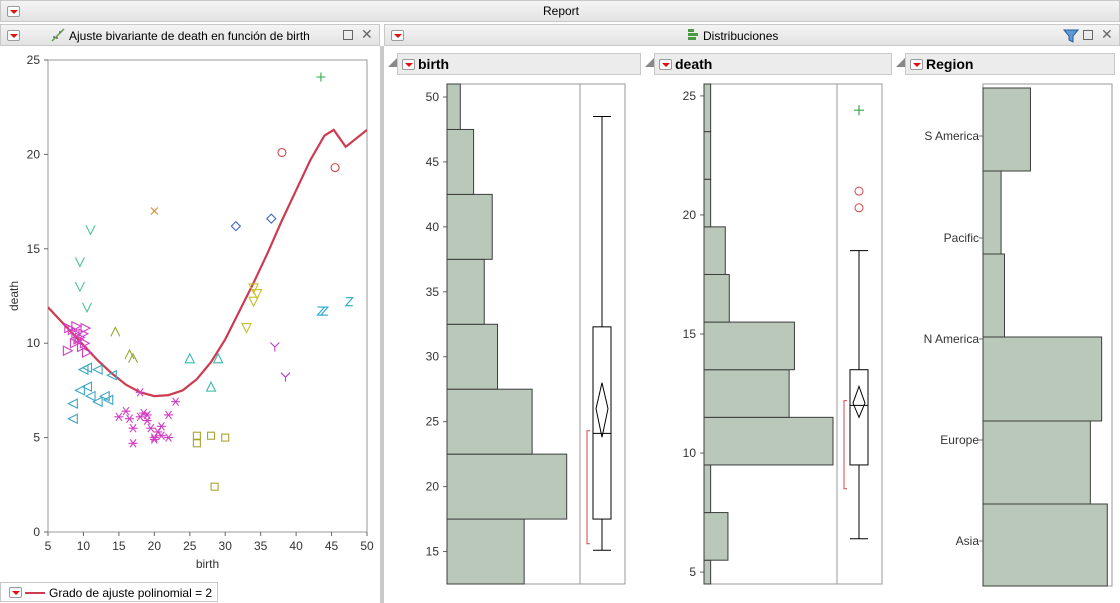 Image resolution: width=1120 pixels, height=603 pixels. Describe the element at coordinates (207, 564) in the screenshot. I see `x-axis-label: birth` at that location.